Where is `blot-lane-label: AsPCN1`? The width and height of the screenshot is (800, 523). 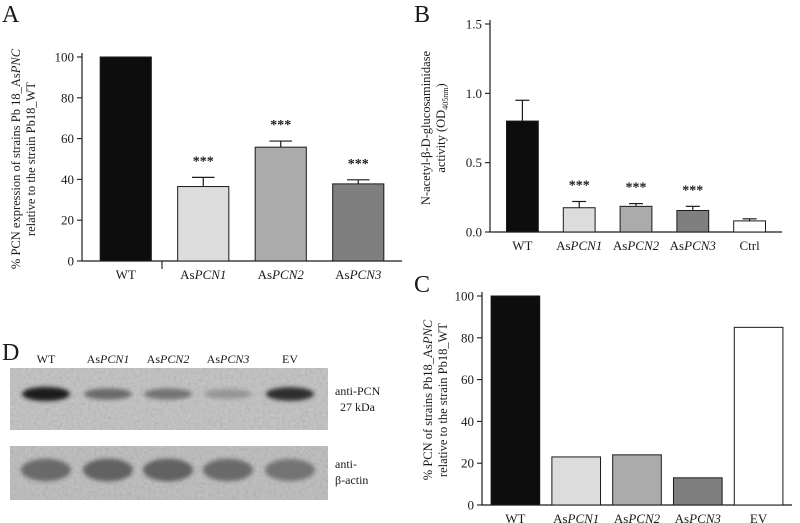 blot-lane-label: AsPCN1 is located at coordinates (108, 359).